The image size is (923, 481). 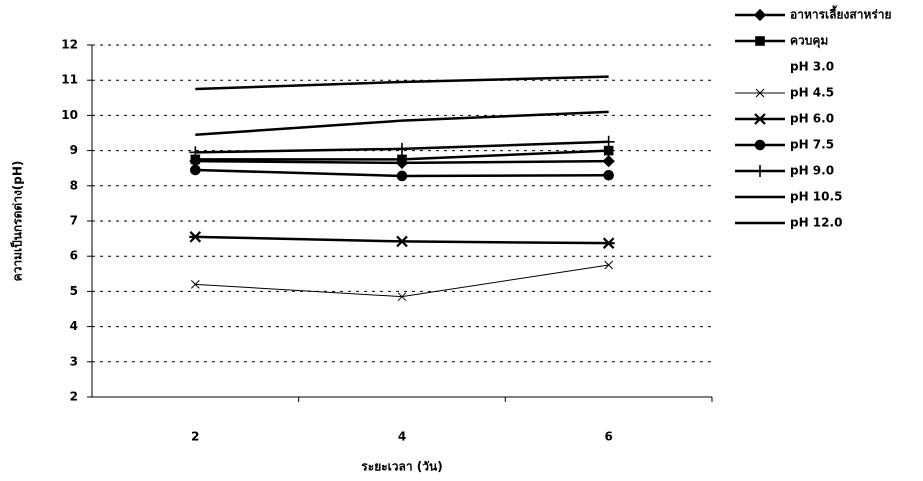 What do you see at coordinates (17, 221) in the screenshot?
I see `y-axis-title: ความเป็นกรดด่าง(pH)` at bounding box center [17, 221].